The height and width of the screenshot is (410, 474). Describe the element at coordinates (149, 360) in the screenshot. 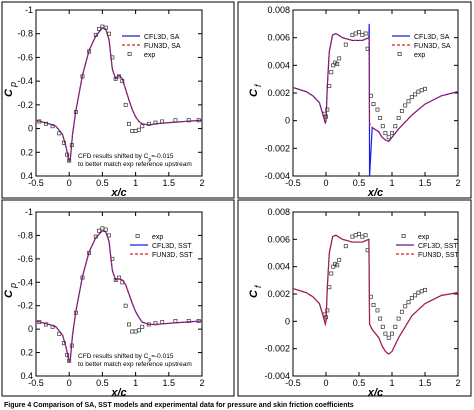

I see `annotation-subscript: p` at that location.